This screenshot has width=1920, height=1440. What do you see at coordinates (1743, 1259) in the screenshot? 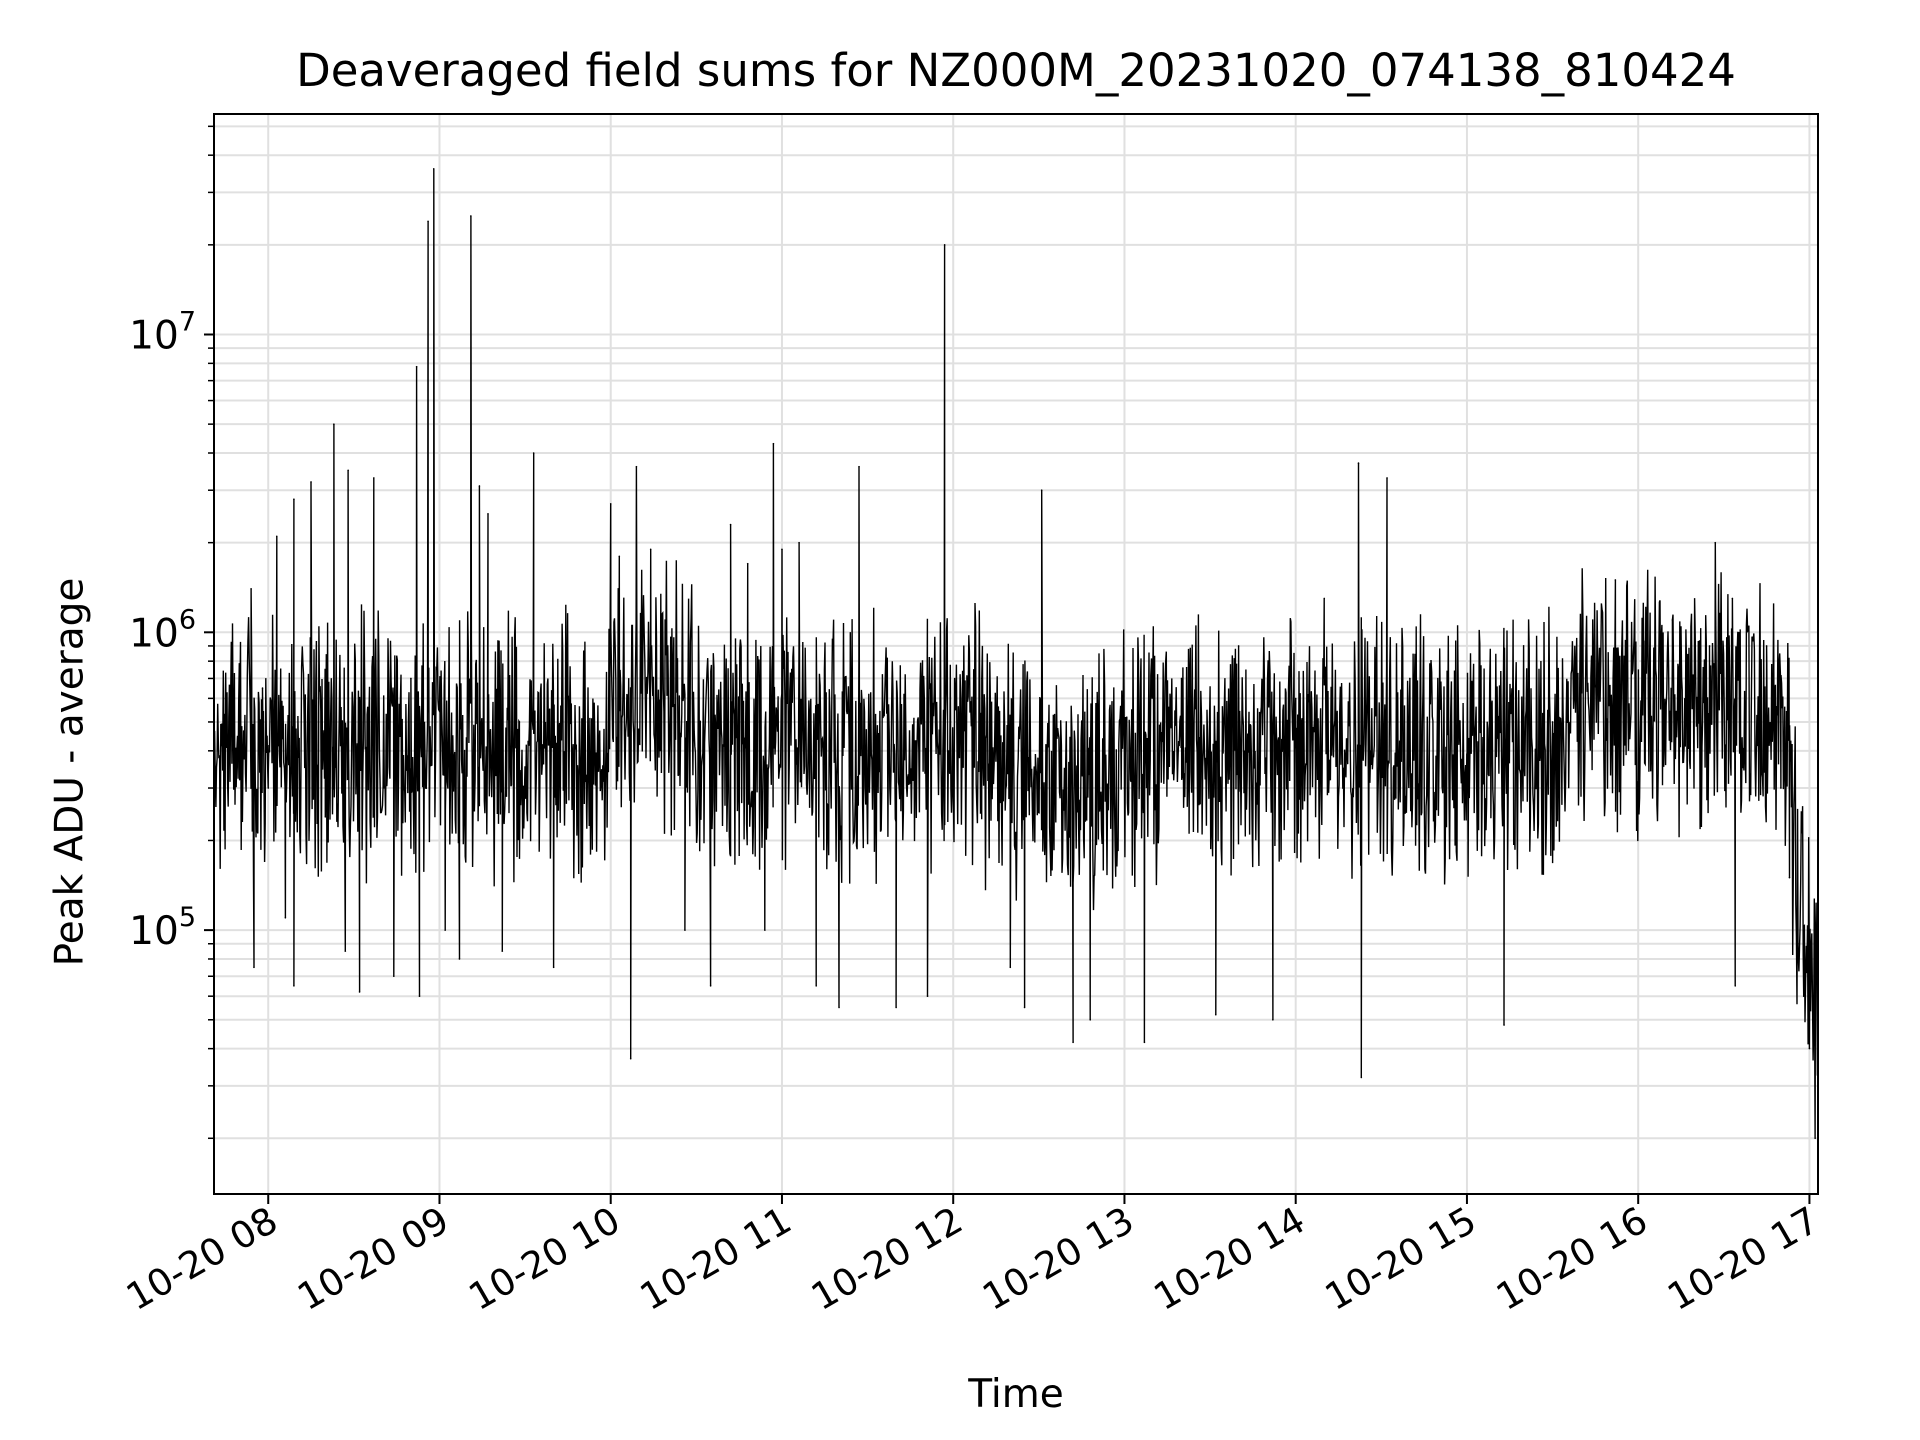
I see `x-tick-label: 10-20 17` at bounding box center [1743, 1259].